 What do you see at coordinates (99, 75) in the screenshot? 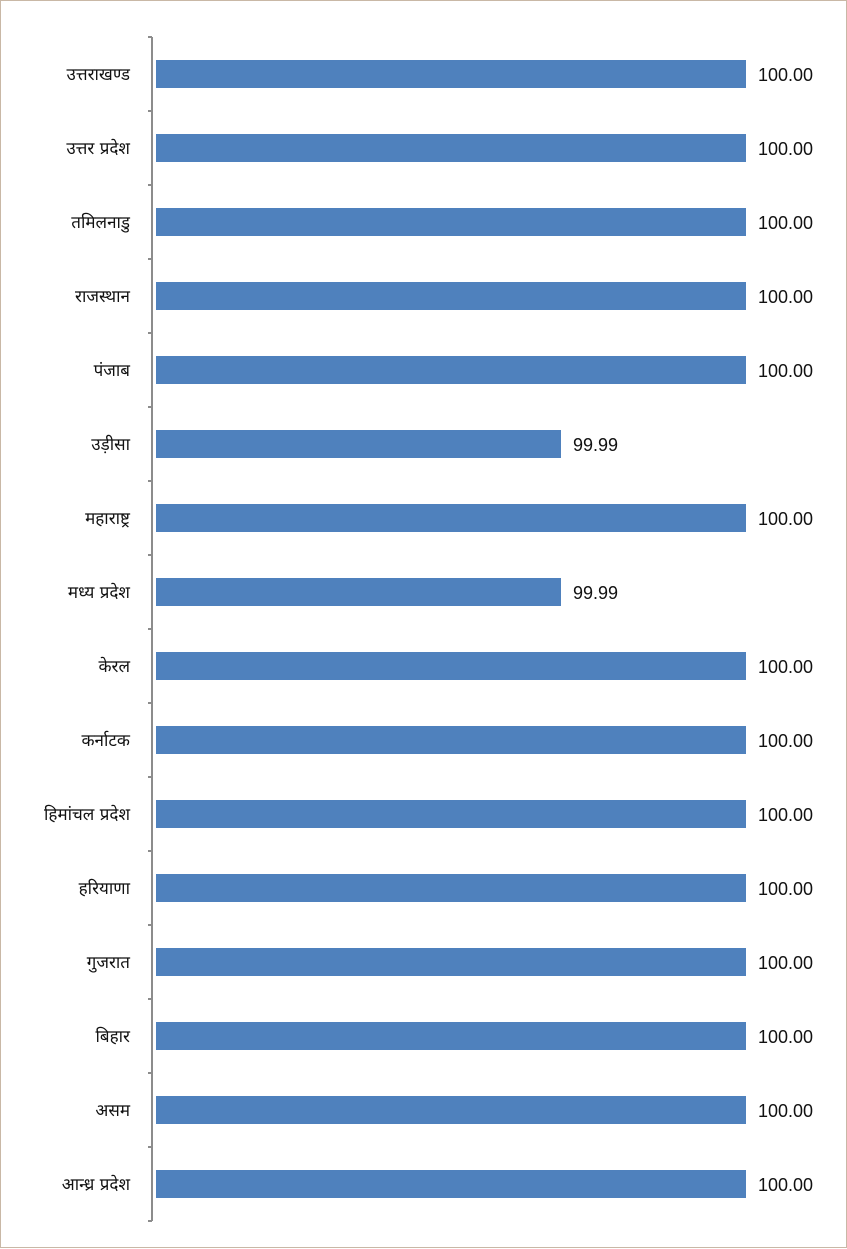
I see `category-label: उत्तराखण्ड` at bounding box center [99, 75].